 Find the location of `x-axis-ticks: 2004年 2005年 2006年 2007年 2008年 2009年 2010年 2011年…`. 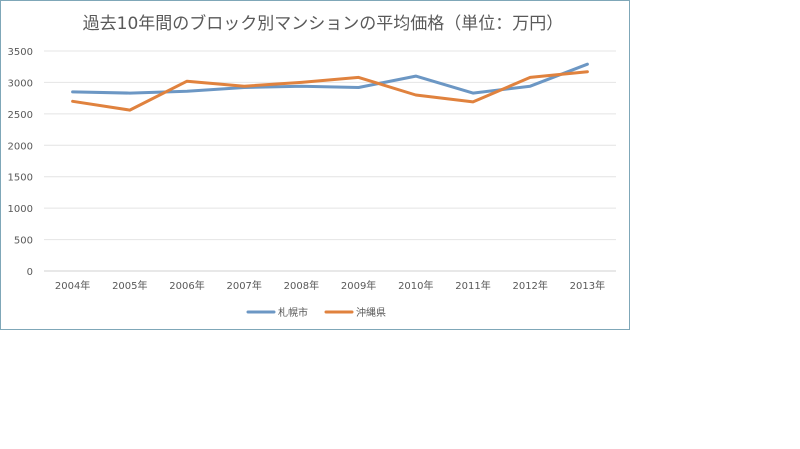

x-axis-ticks: 2004年 2005年 2006年 2007年 2008年 2009年 2010年 2011年… is located at coordinates (330, 285).